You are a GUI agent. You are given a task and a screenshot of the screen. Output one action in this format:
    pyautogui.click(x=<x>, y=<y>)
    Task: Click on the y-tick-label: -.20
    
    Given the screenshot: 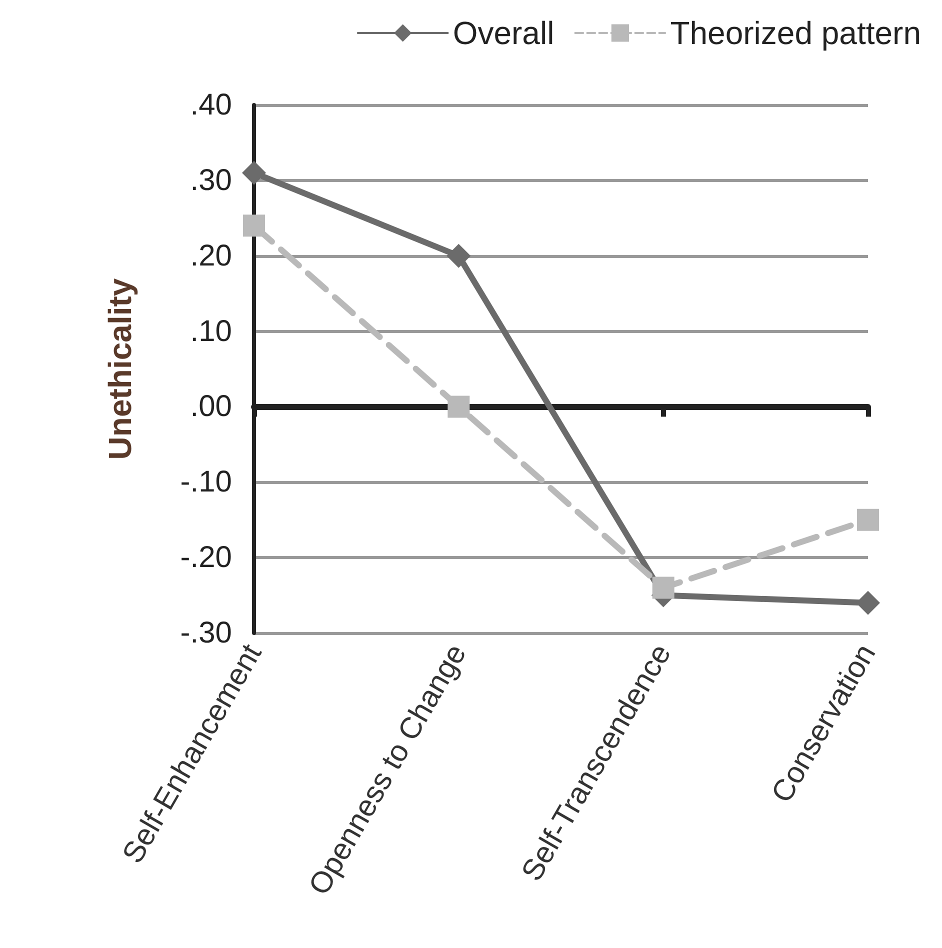 What is the action you would take?
    pyautogui.click(x=206, y=557)
    